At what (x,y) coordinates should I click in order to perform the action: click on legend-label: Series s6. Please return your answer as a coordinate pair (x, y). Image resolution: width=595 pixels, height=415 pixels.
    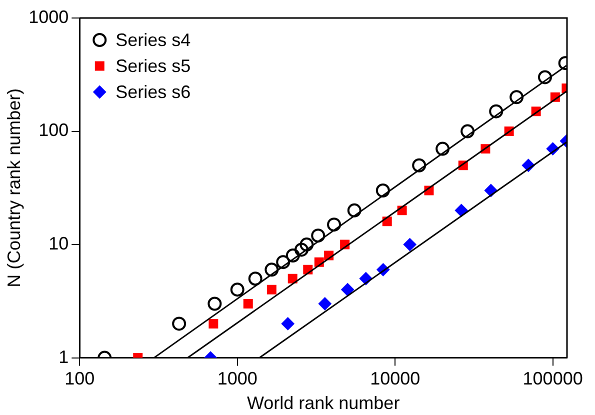
    Looking at the image, I should click on (153, 92).